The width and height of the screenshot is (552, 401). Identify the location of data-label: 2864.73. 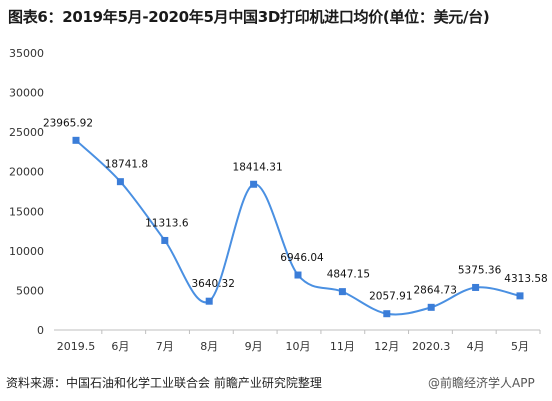
(434, 290).